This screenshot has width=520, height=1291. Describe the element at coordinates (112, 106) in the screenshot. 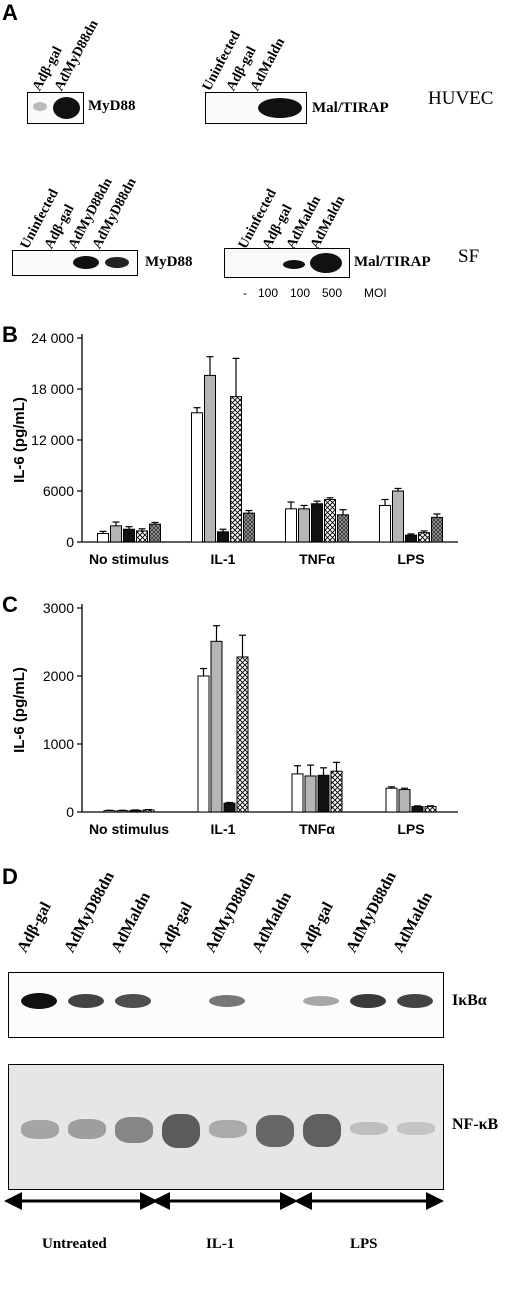

I see `huvec-myd88-label: MyD88` at that location.